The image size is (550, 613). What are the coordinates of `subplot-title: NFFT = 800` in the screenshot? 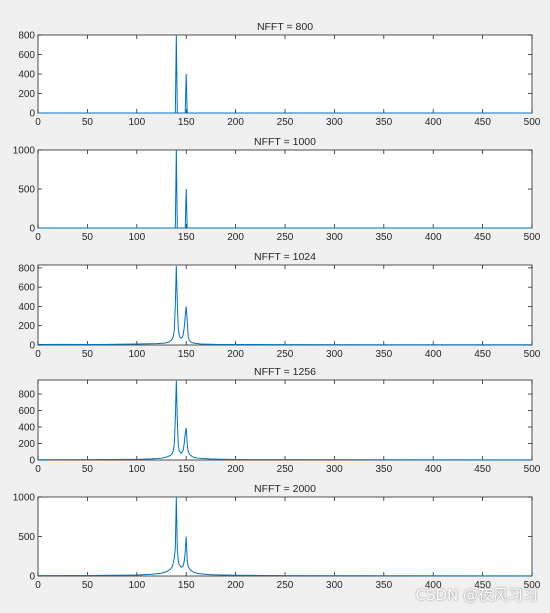 It's located at (285, 27).